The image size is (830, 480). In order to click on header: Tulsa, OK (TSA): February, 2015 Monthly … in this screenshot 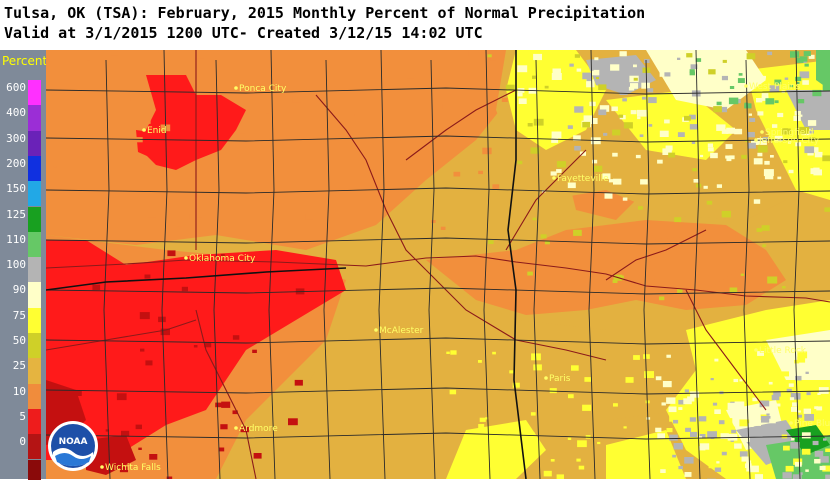, I will do `click(415, 23)`.